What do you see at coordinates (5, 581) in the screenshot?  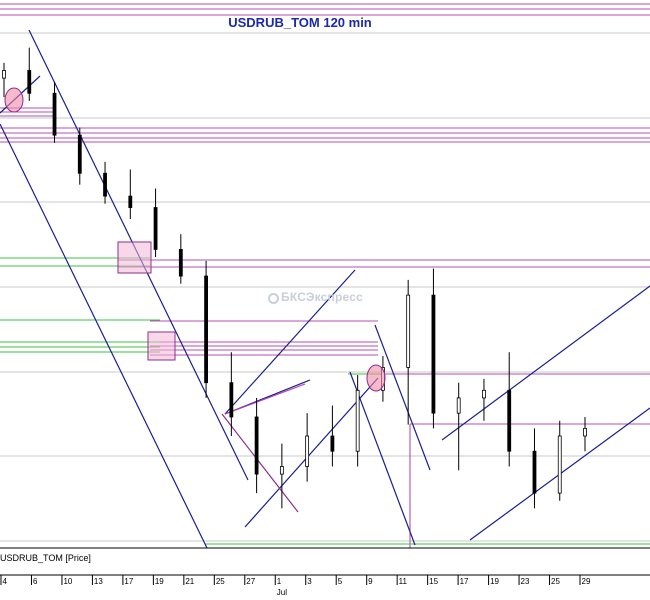 I see `x-tick-label: 4` at bounding box center [5, 581].